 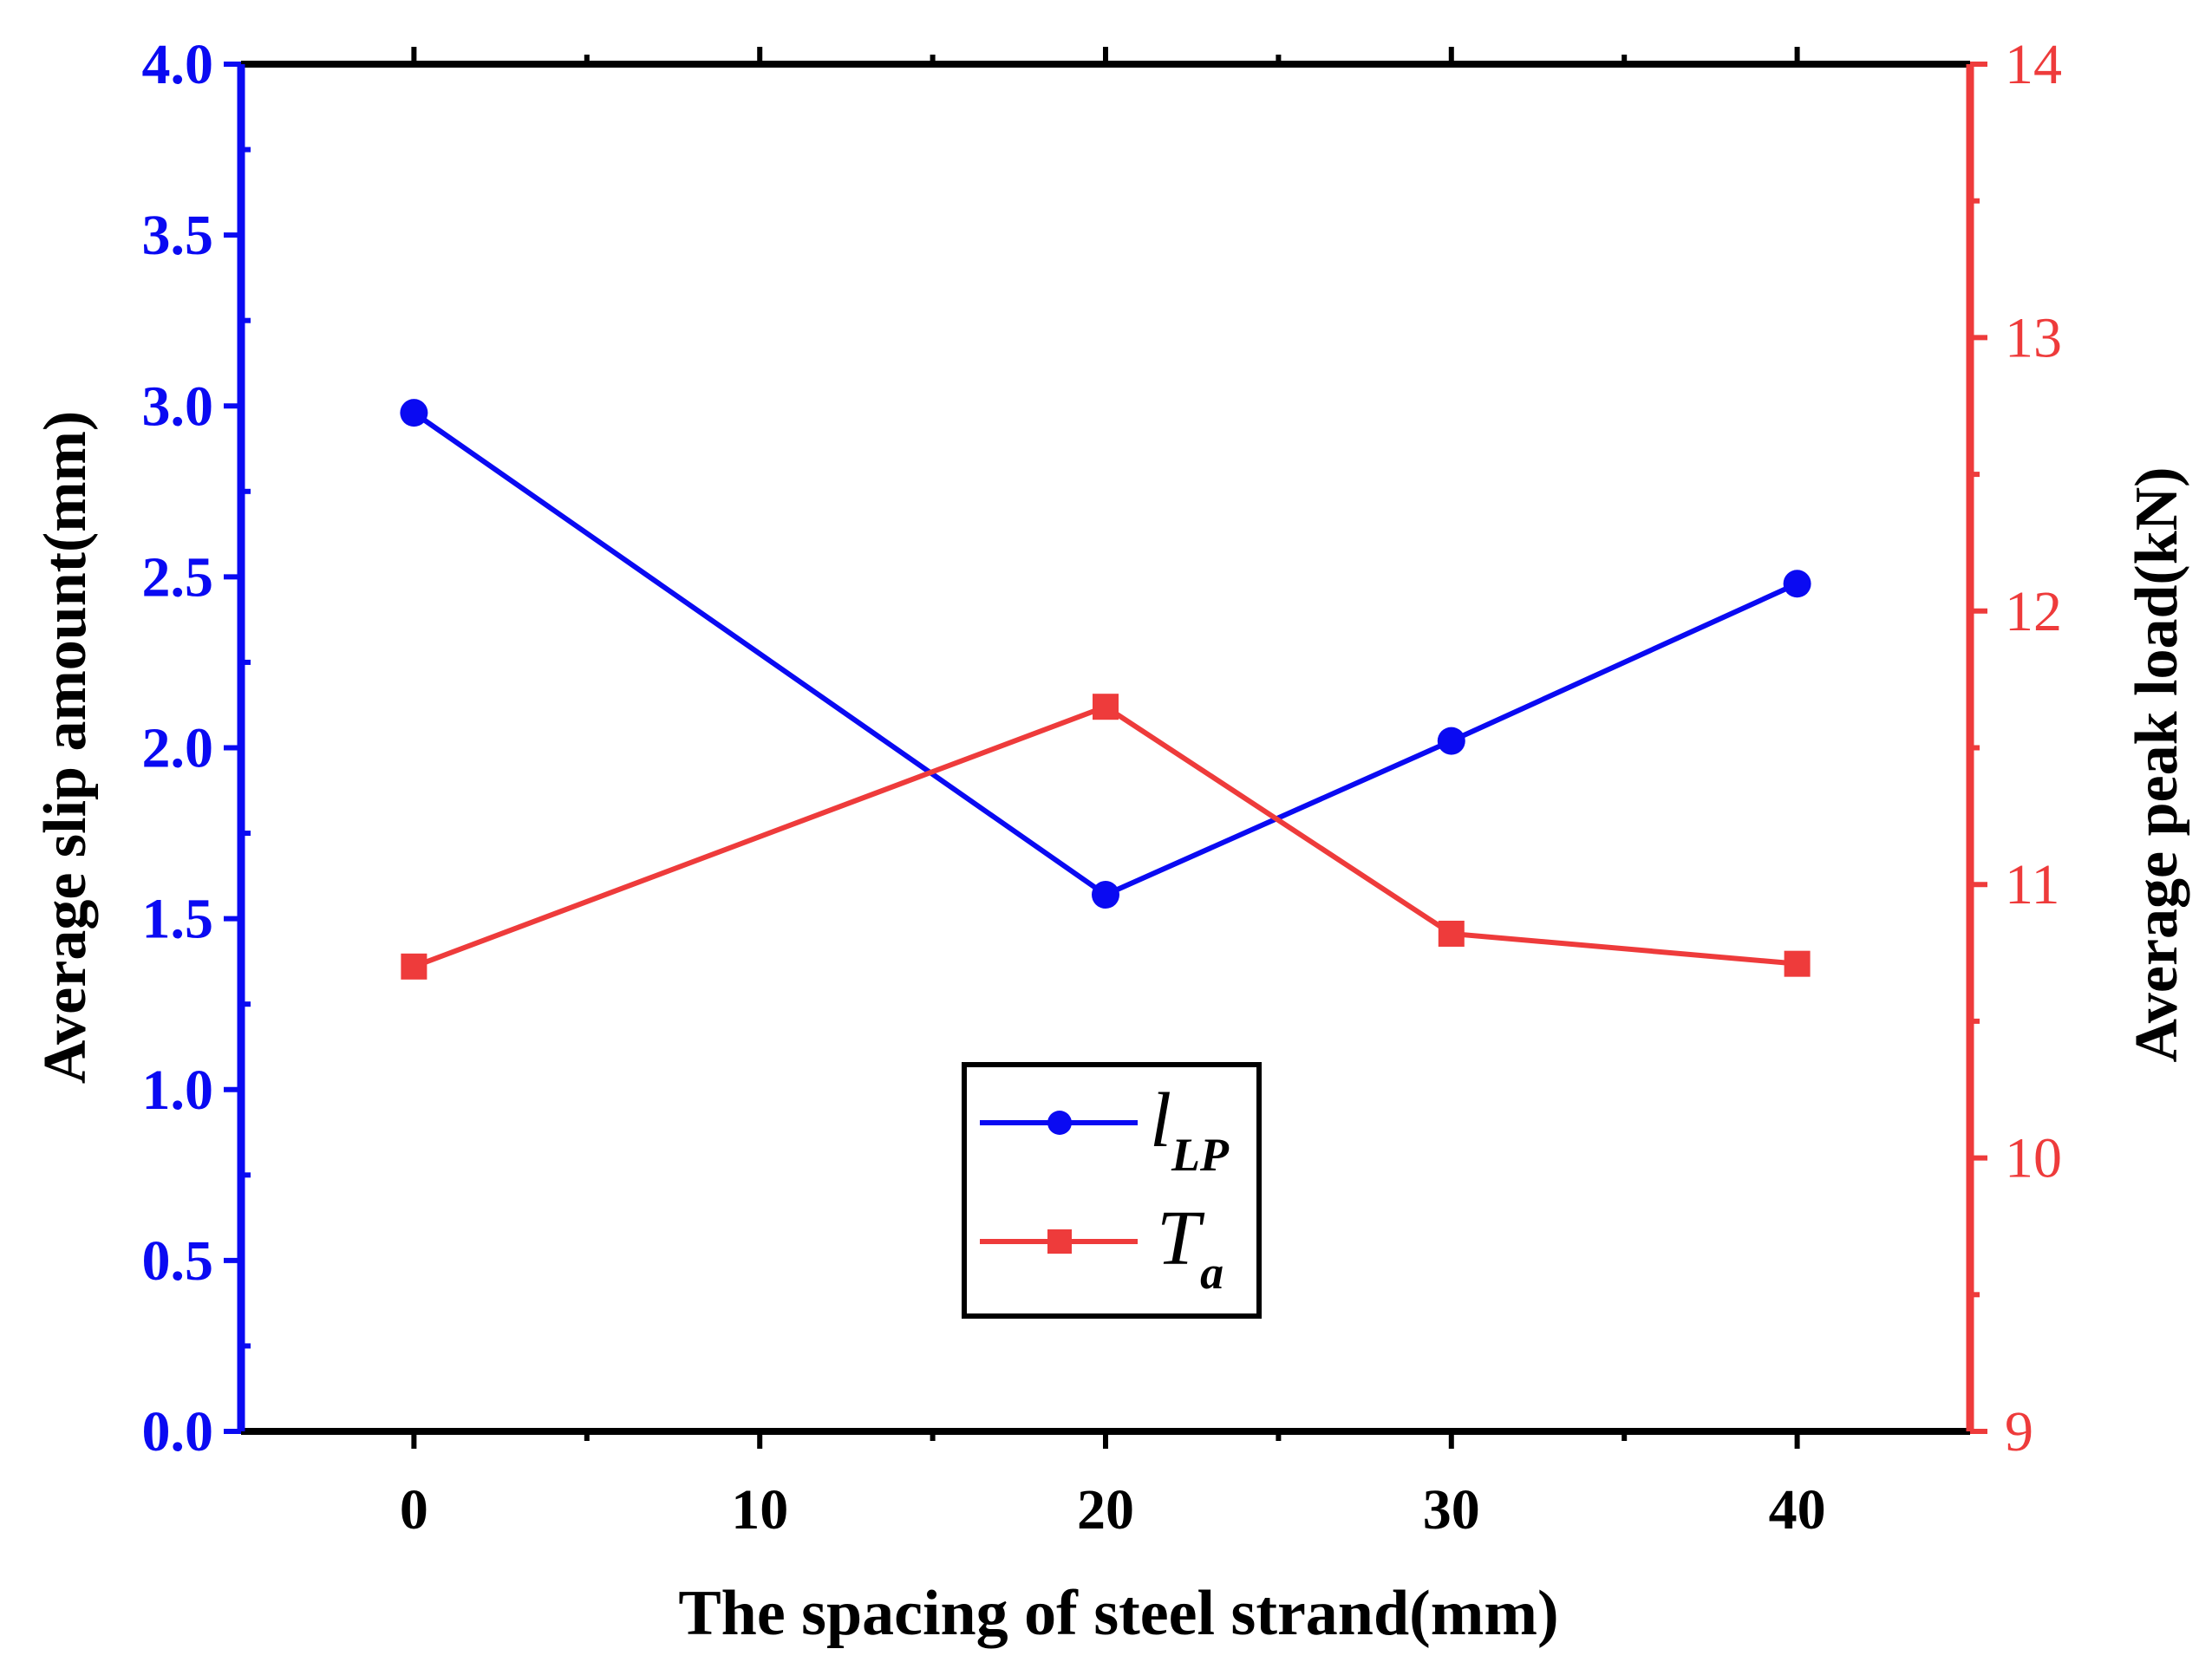 What do you see at coordinates (414, 1509) in the screenshot?
I see `x-tick-label: 0` at bounding box center [414, 1509].